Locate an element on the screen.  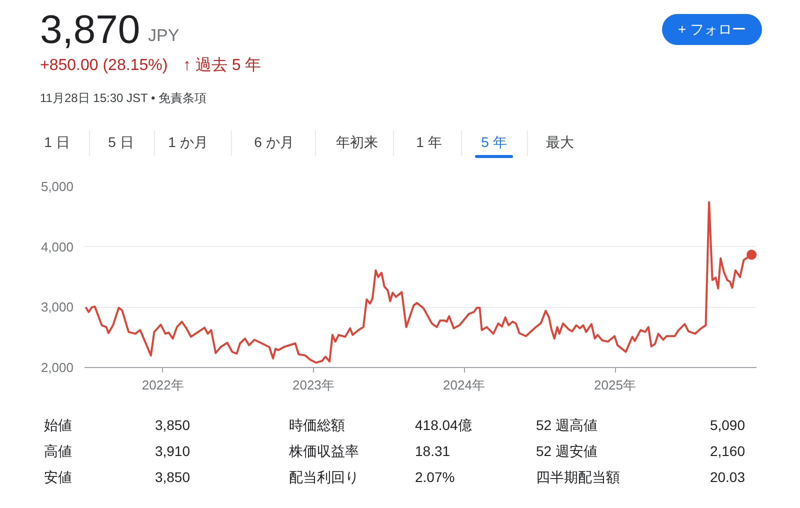
text: 3,910 is located at coordinates (172, 451).